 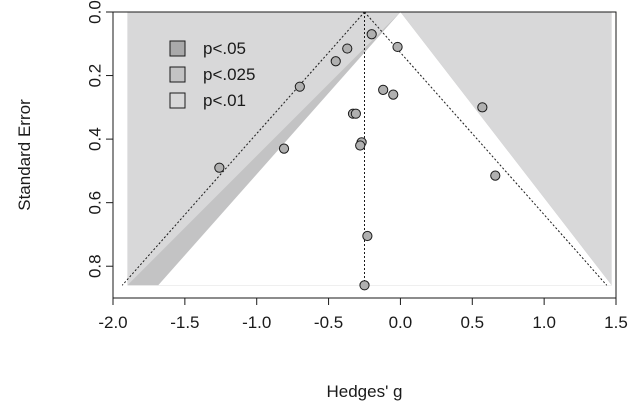 I want to click on y-tick-label: 0.6, so click(x=94, y=203).